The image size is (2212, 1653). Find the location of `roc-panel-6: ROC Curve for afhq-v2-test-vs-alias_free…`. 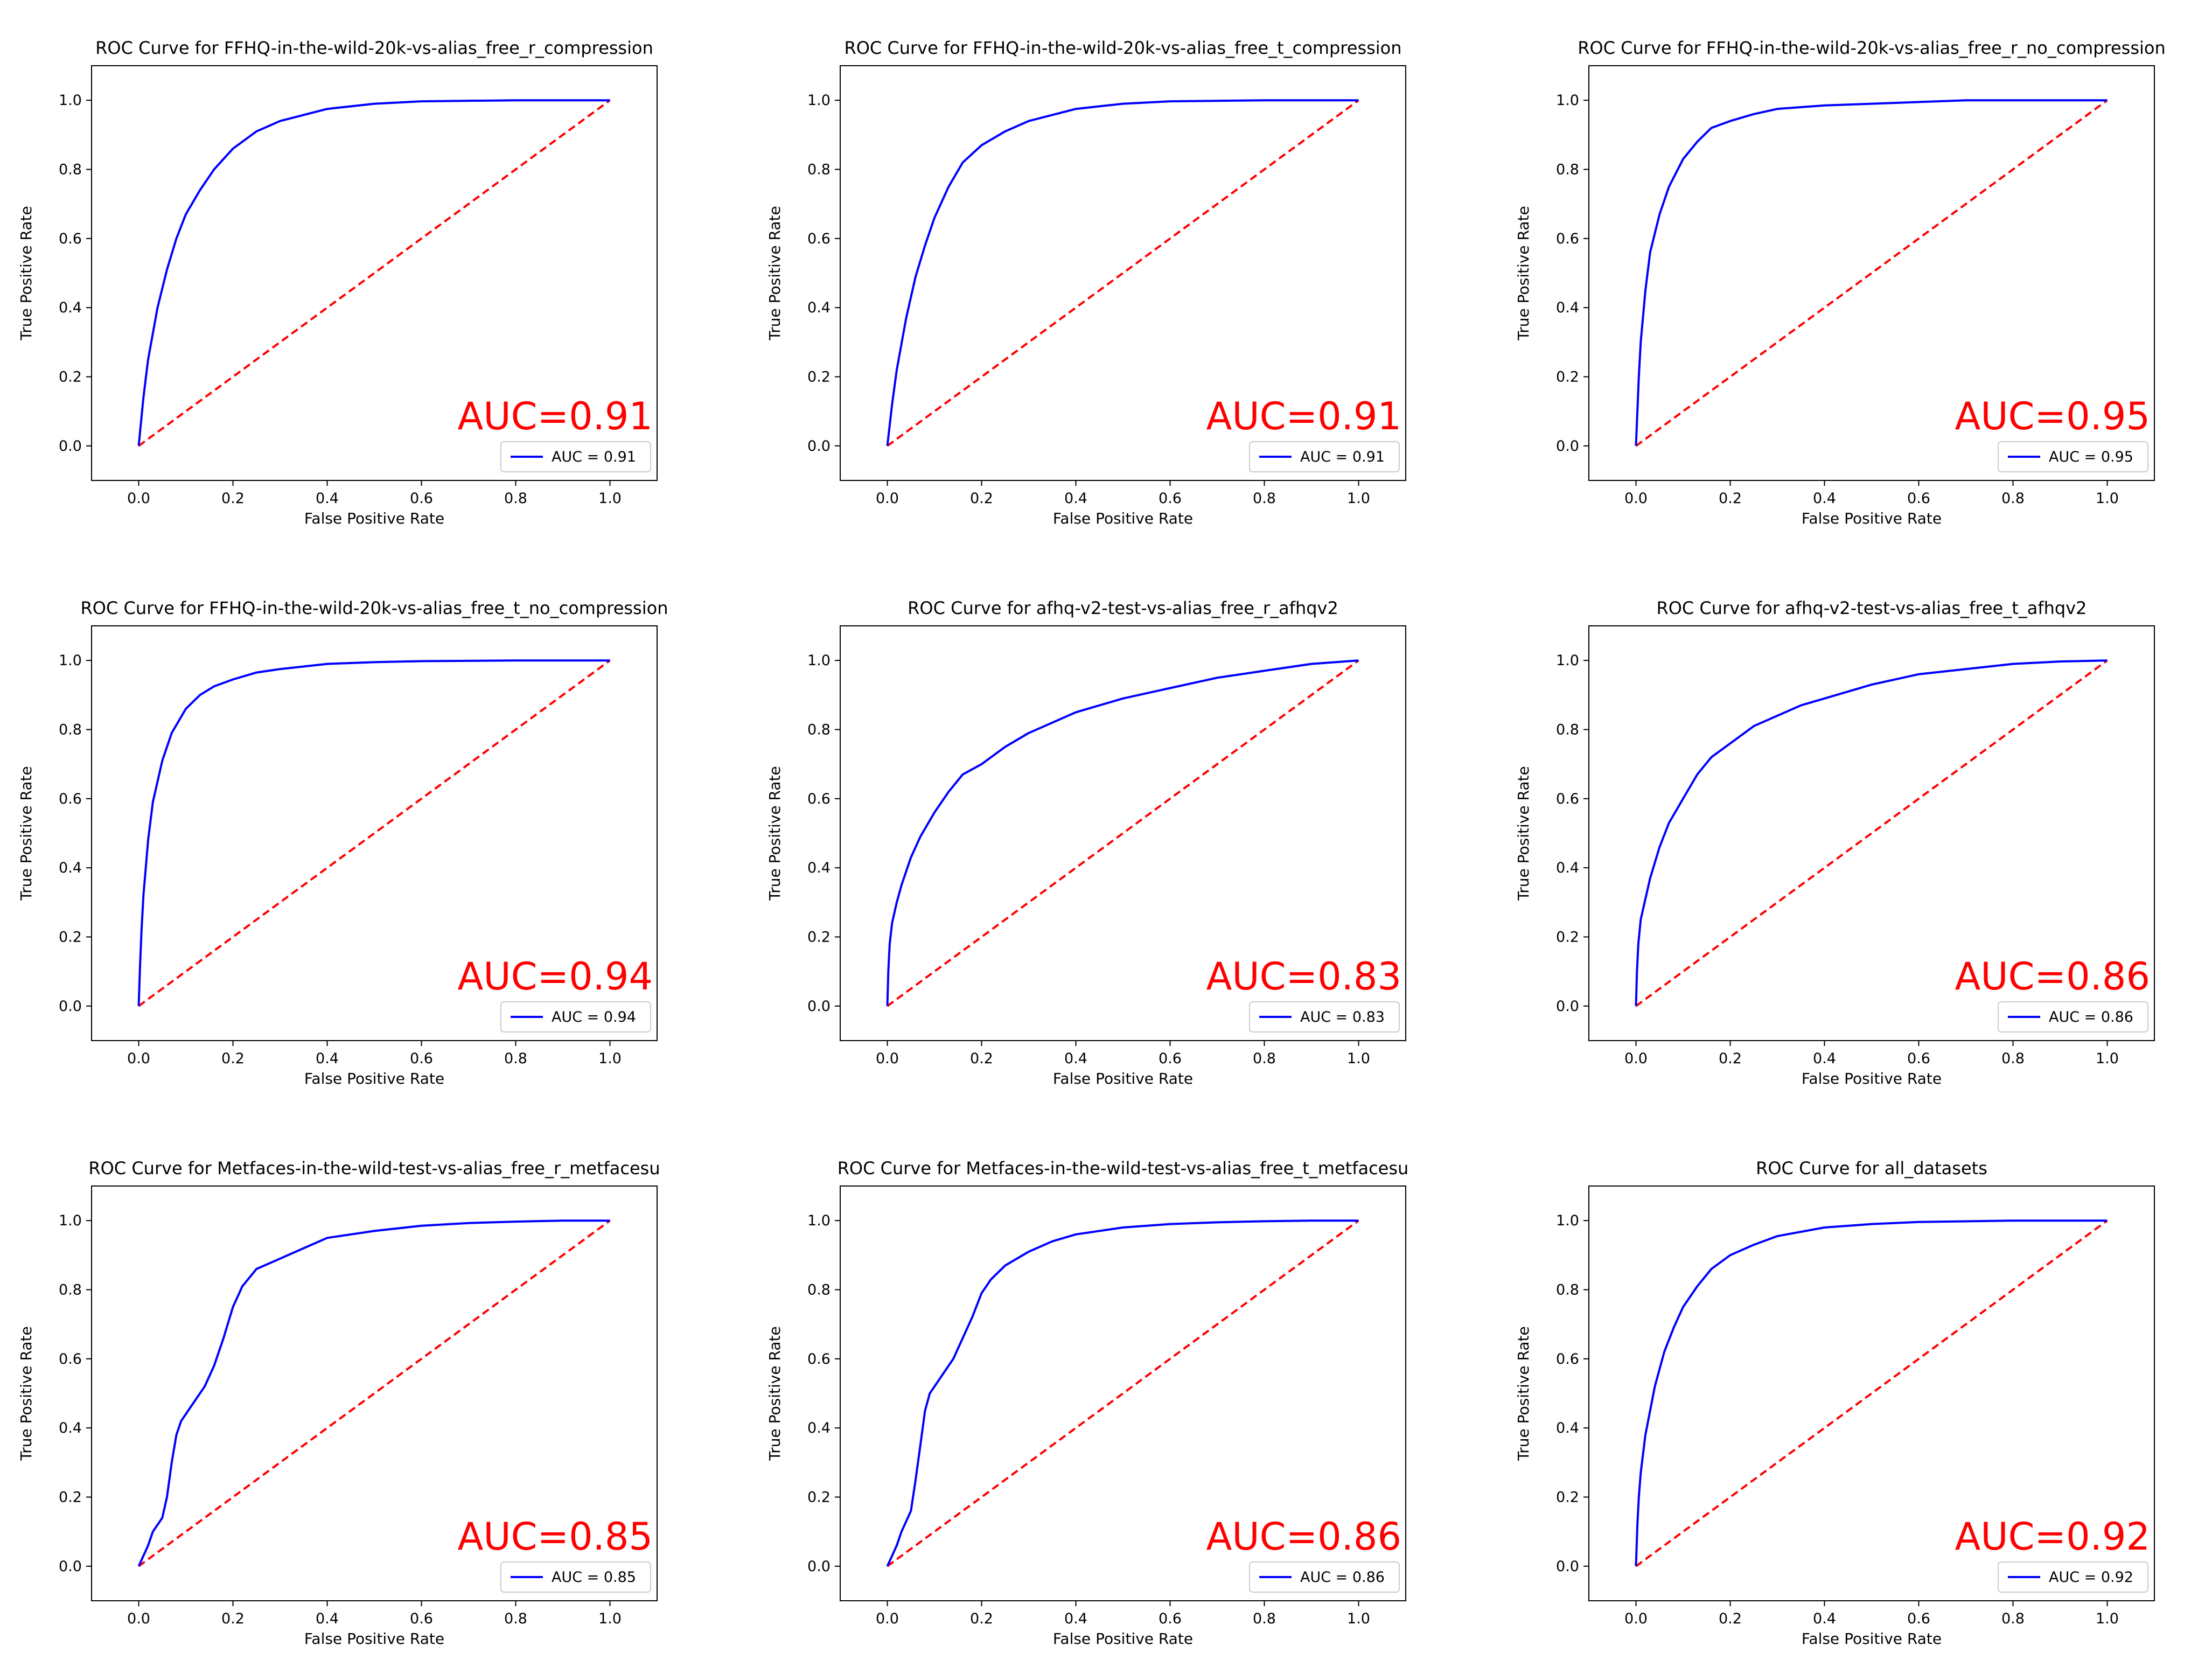

roc-panel-6: ROC Curve for afhq-v2-test-vs-alias_free… is located at coordinates (1835, 842).